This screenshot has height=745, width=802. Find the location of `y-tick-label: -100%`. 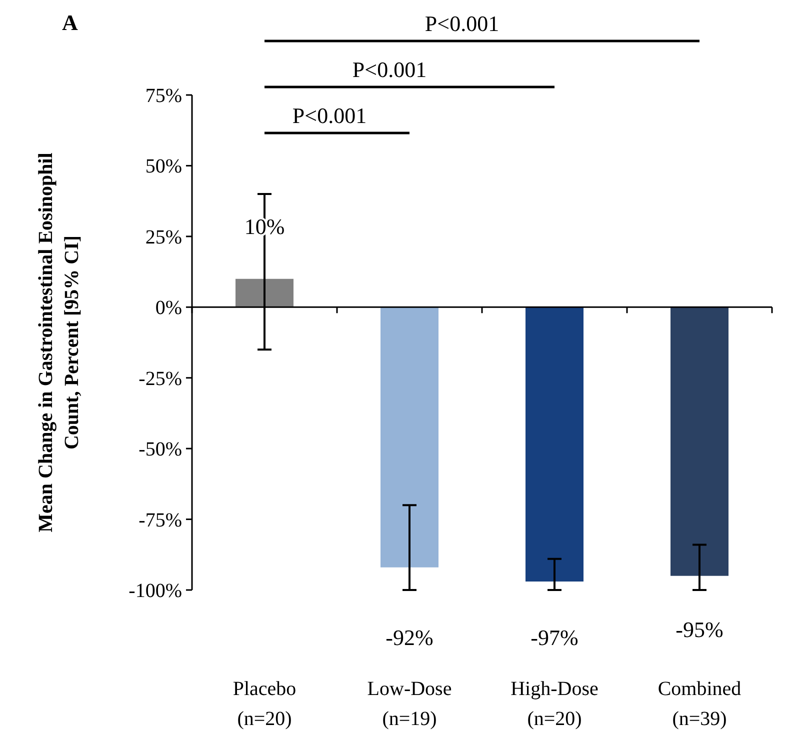

y-tick-label: -100% is located at coordinates (155, 591).